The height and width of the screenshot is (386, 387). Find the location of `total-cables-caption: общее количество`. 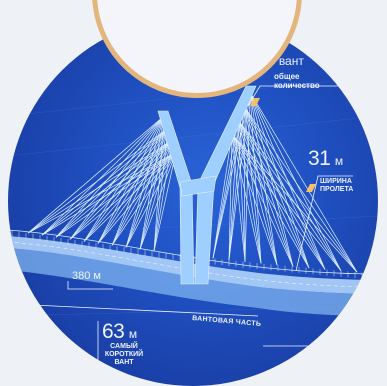

total-cables-caption: общее количество is located at coordinates (297, 81).